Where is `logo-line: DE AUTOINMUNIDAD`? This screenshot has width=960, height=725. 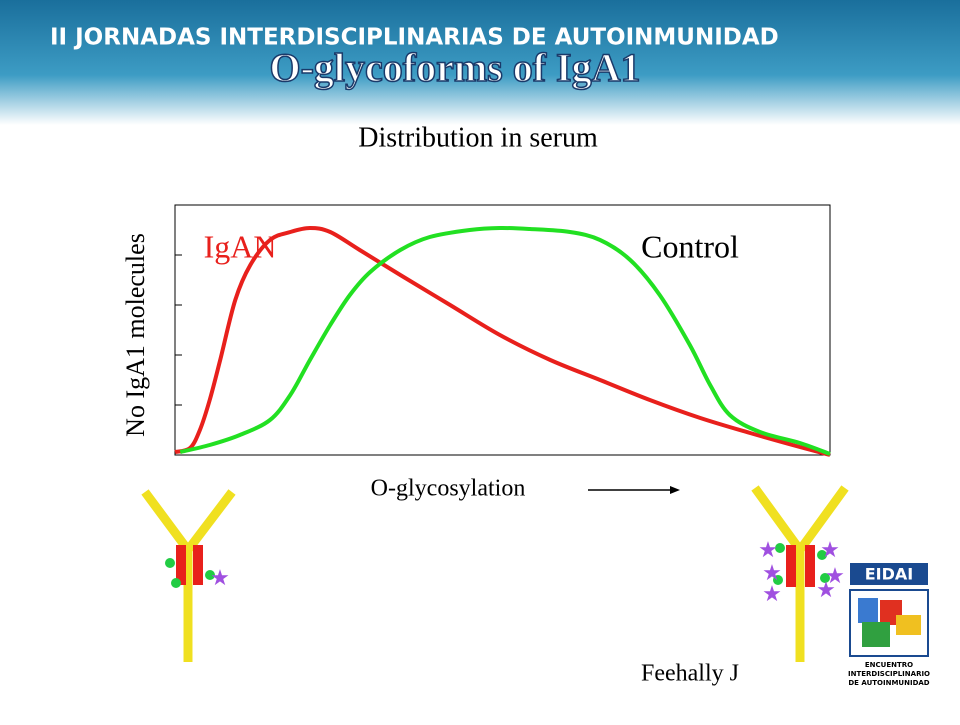
logo-line: DE AUTOINMUNIDAD is located at coordinates (888, 683).